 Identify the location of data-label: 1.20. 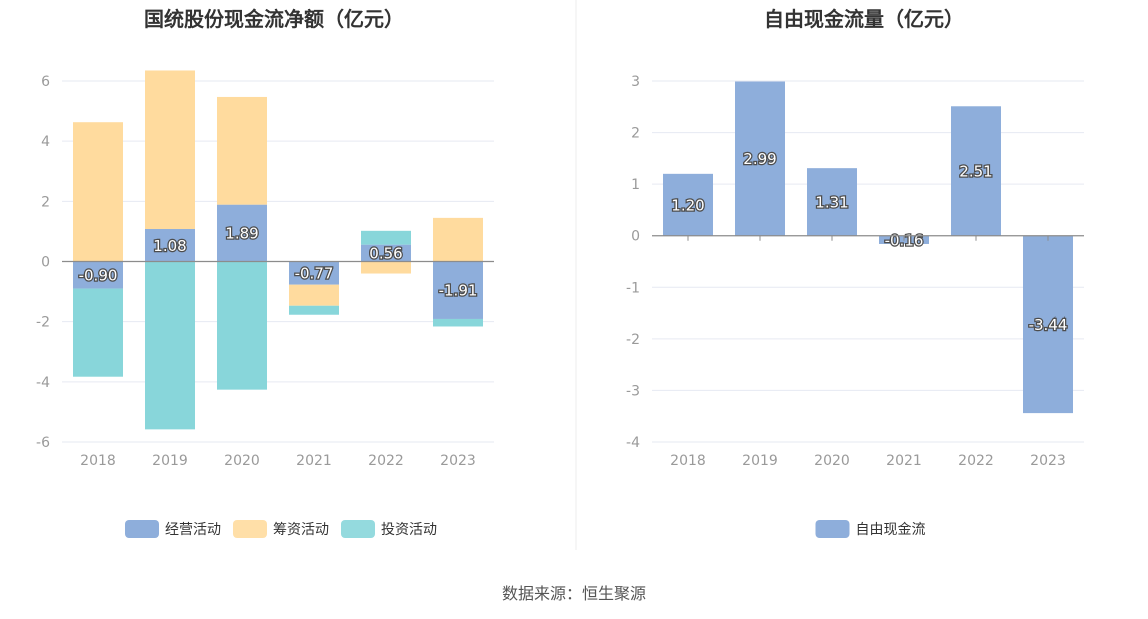
(687, 205).